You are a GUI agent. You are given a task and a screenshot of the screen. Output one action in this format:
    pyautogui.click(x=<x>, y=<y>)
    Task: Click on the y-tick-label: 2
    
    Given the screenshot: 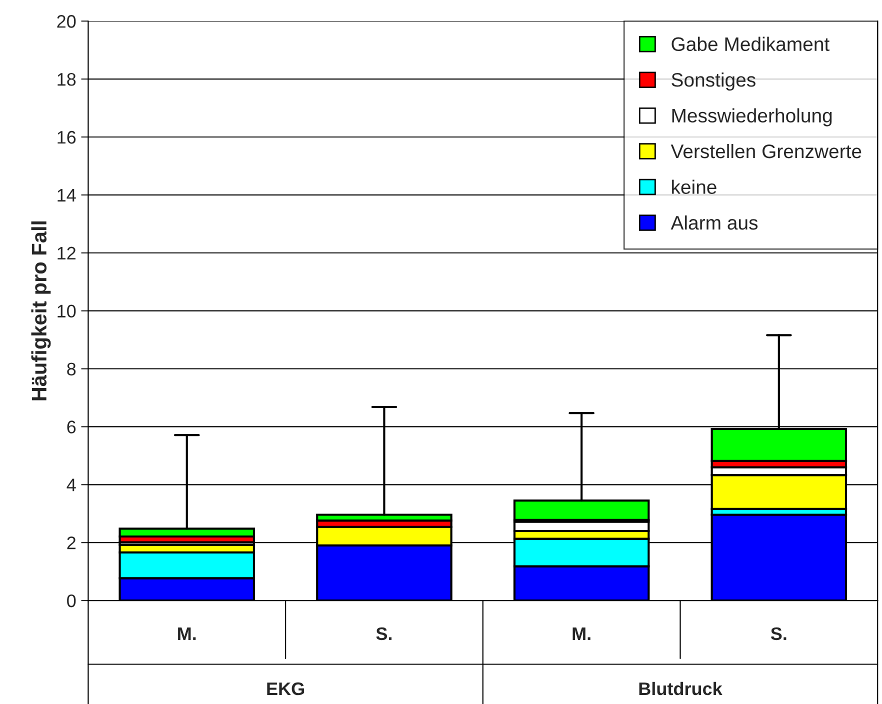 What is the action you would take?
    pyautogui.click(x=71, y=543)
    